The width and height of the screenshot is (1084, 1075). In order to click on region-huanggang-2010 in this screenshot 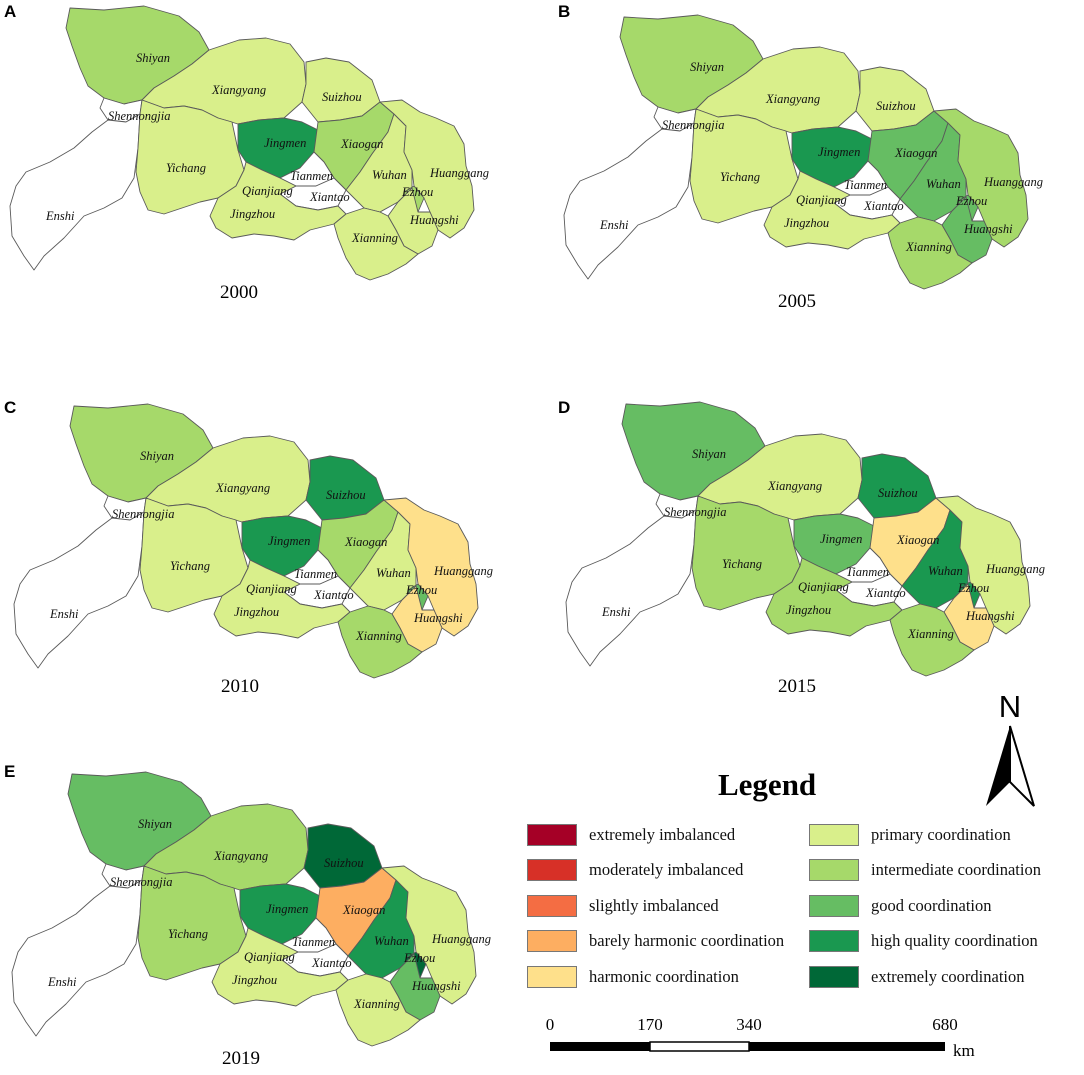, I will do `click(431, 567)`.